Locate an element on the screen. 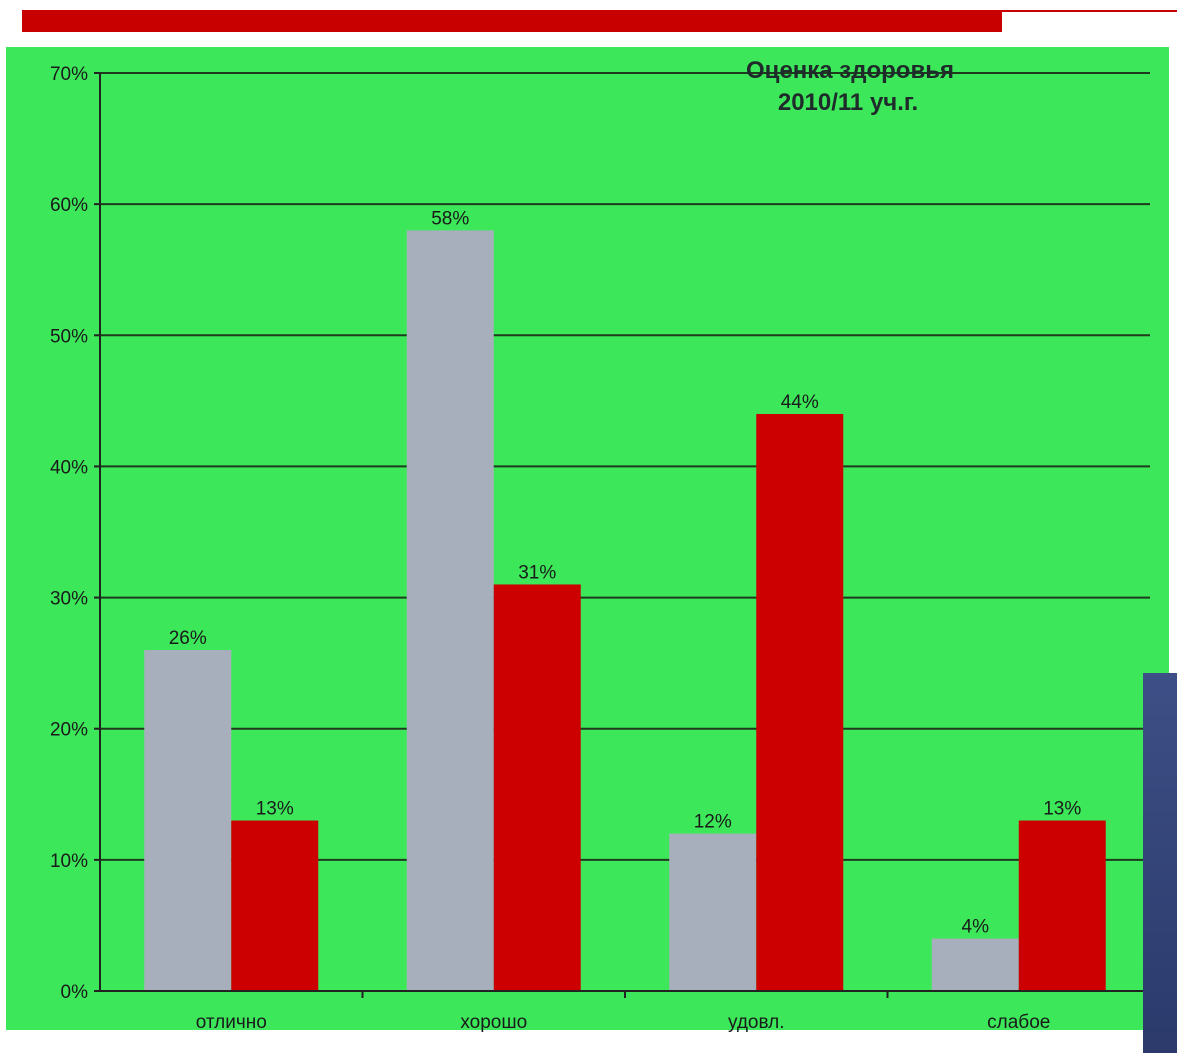  y-tick-label: 0% is located at coordinates (75, 992).